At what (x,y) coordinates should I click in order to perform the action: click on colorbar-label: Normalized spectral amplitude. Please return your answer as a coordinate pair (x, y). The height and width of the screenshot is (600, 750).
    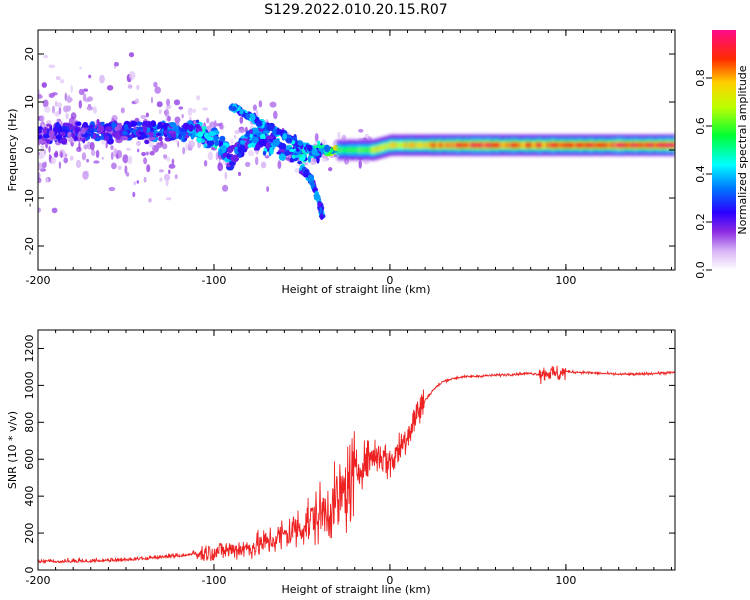
    Looking at the image, I should click on (742, 149).